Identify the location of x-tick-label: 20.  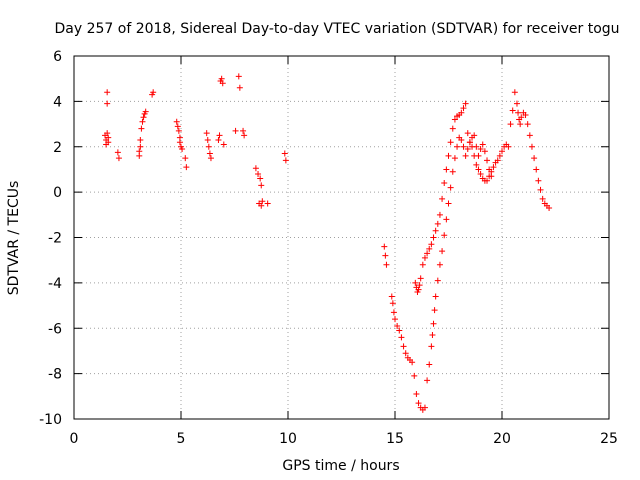
(502, 439).